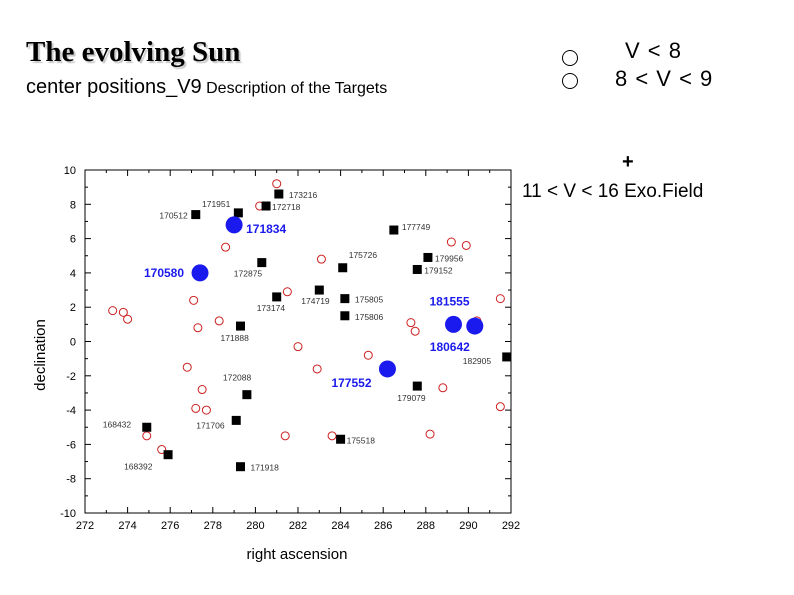 The width and height of the screenshot is (794, 595). Describe the element at coordinates (570, 58) in the screenshot. I see `legend-circle-v8-icon` at that location.